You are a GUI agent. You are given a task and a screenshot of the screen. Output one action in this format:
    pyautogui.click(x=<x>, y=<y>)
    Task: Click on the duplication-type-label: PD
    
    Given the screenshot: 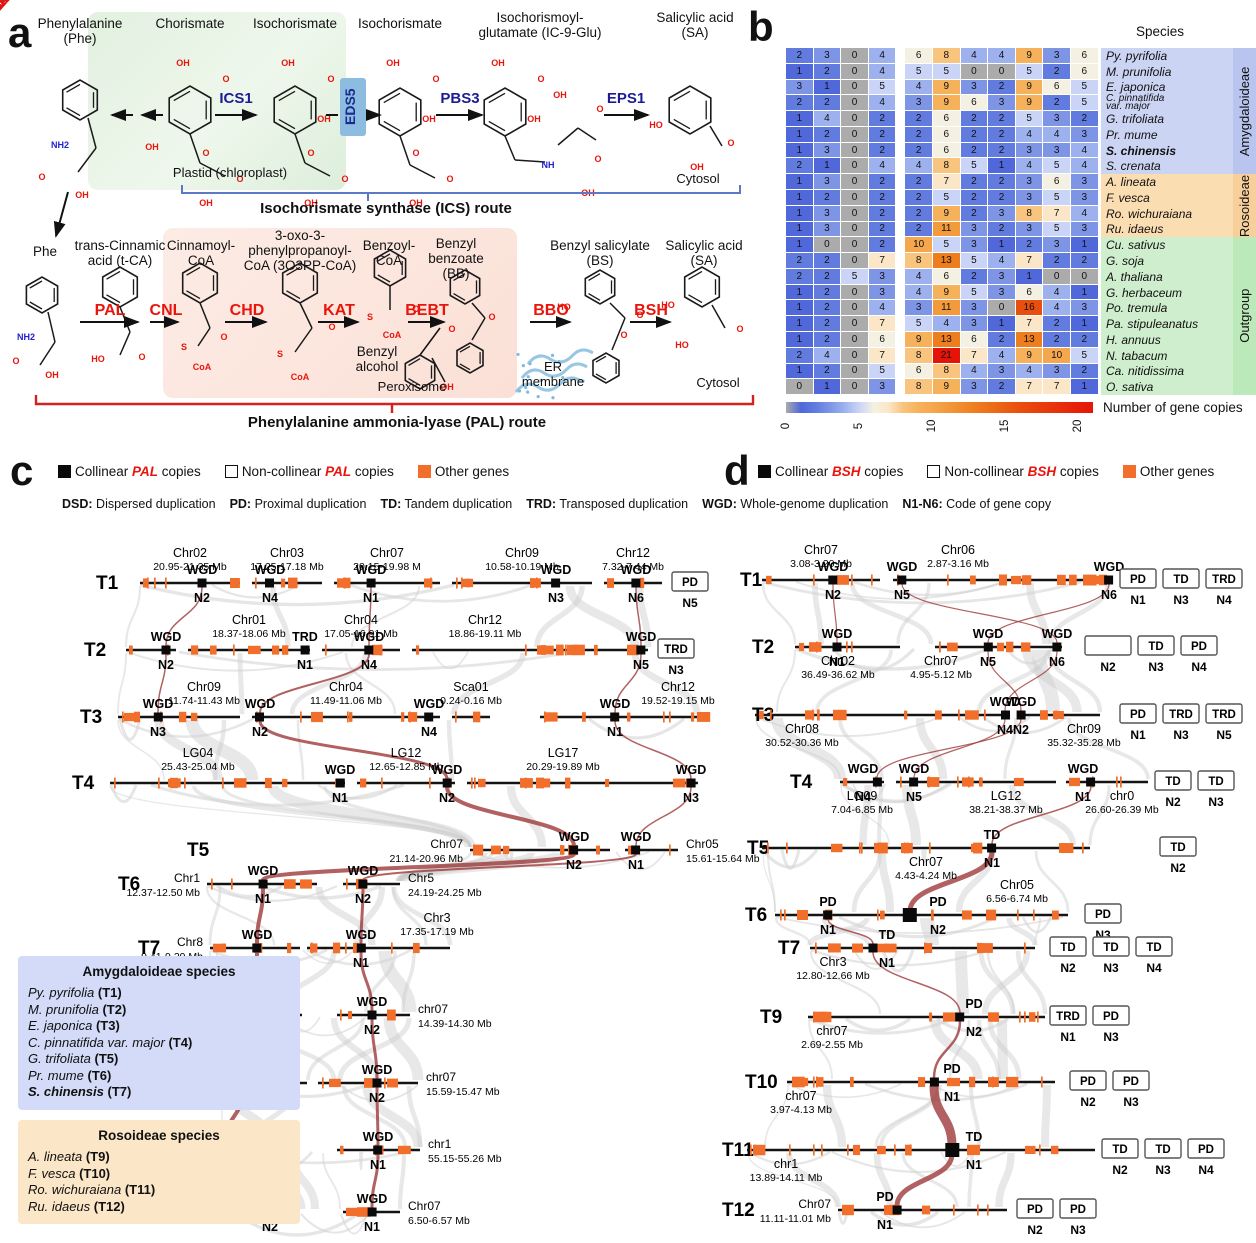 What is the action you would take?
    pyautogui.click(x=1138, y=580)
    